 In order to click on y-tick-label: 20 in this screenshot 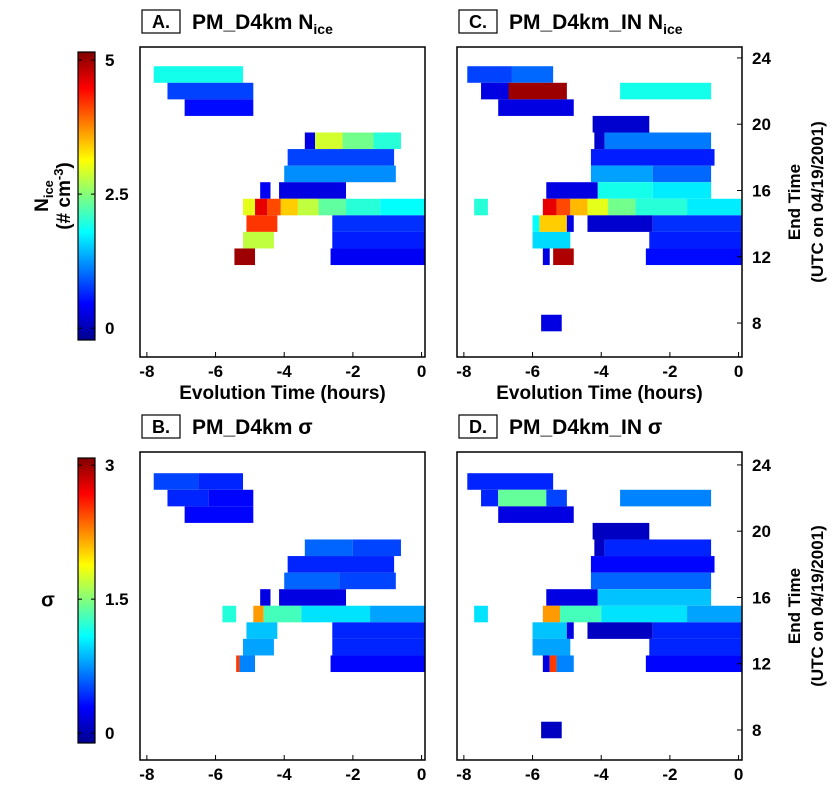, I will do `click(761, 531)`.